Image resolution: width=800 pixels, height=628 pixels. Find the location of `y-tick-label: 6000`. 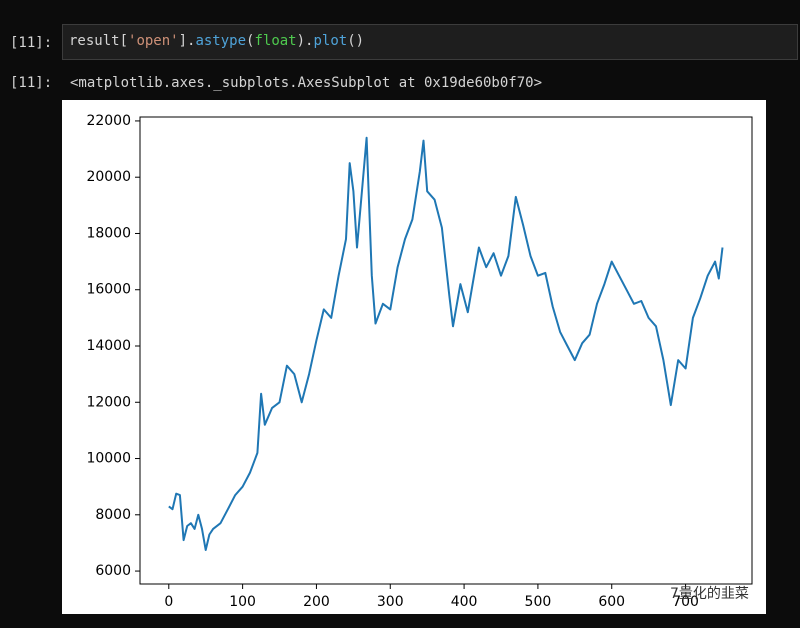

y-tick-label: 6000 is located at coordinates (113, 571).